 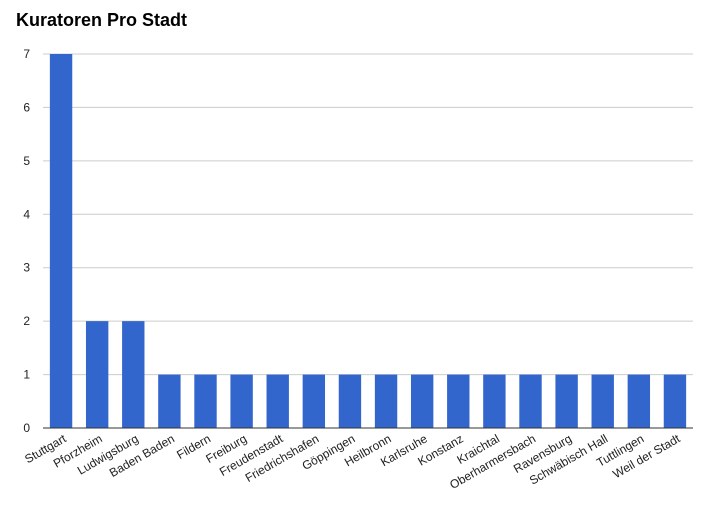 What do you see at coordinates (26, 214) in the screenshot?
I see `y-tick-label: 4` at bounding box center [26, 214].